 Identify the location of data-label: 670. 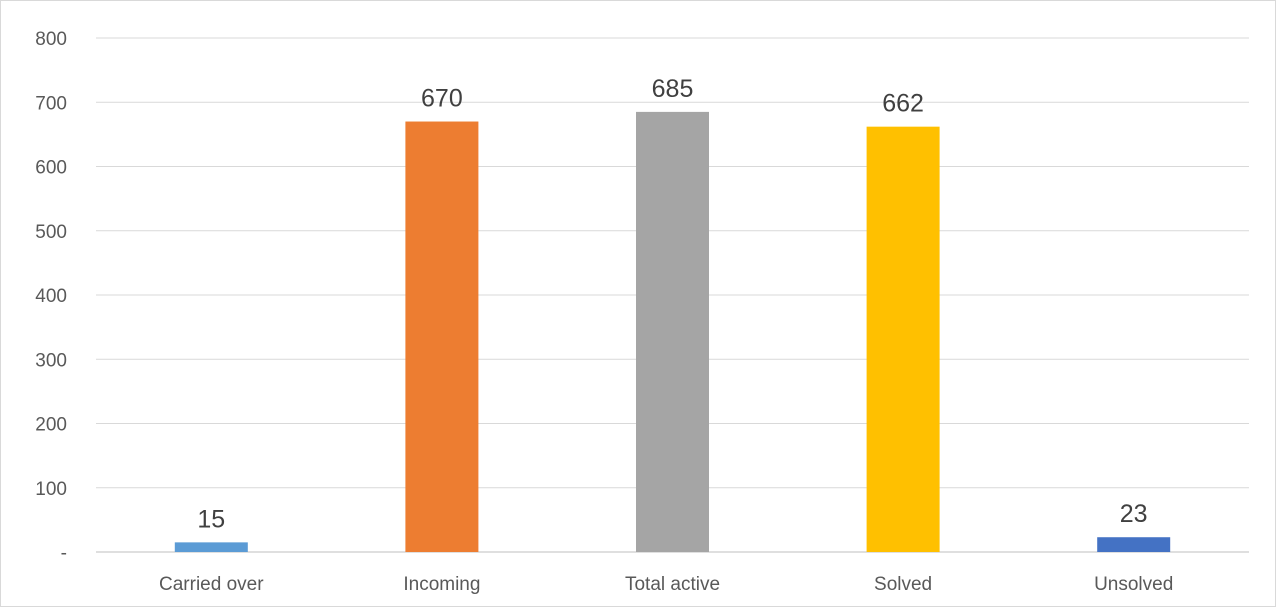
(442, 99).